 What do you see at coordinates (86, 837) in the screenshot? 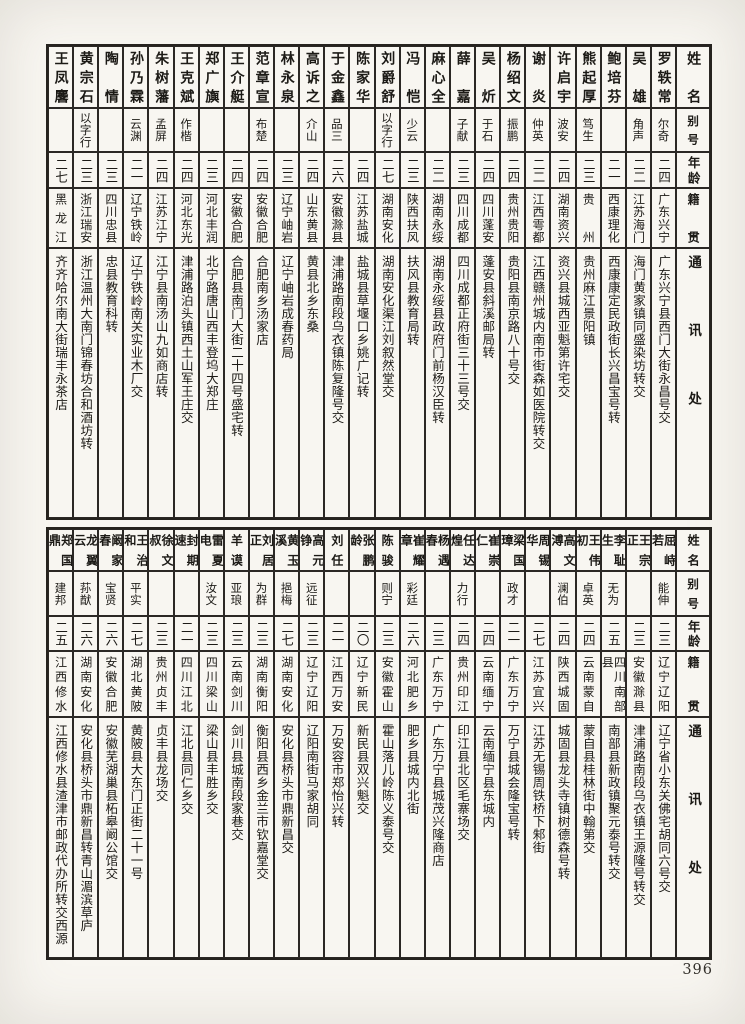
I see `entry-cell-address: 安化县桥头市鼎新昌转青山湄滨草庐` at bounding box center [86, 837].